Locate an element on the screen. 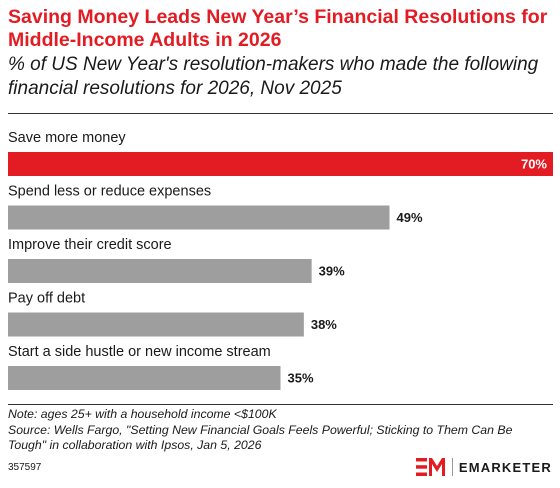 This screenshot has height=488, width=560. value-label: 38% is located at coordinates (324, 324).